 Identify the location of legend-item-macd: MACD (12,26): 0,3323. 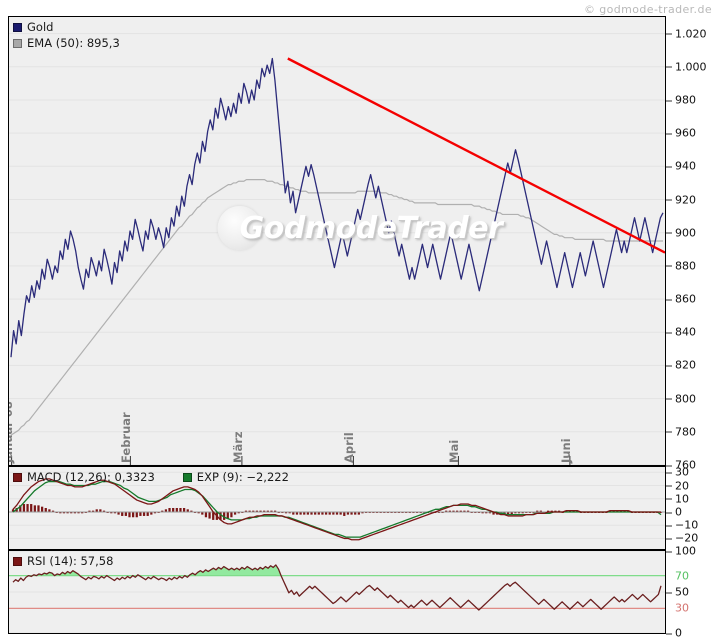
(84, 477).